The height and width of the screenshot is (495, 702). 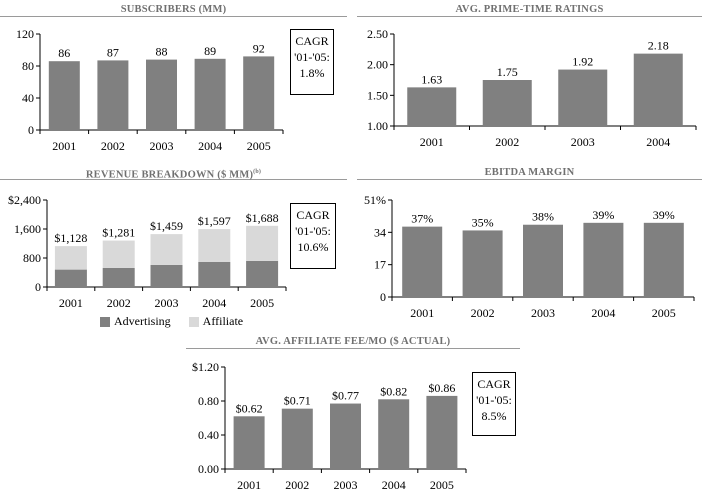 I want to click on data-label: 2.18, so click(x=658, y=46).